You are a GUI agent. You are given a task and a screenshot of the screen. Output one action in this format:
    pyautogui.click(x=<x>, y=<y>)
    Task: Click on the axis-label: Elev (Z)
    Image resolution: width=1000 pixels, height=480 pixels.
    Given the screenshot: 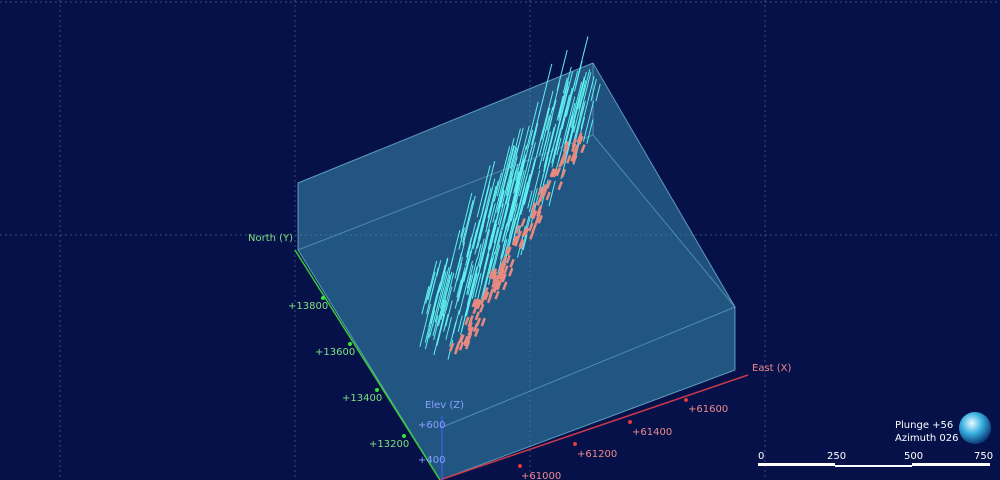 What is the action you would take?
    pyautogui.click(x=444, y=405)
    